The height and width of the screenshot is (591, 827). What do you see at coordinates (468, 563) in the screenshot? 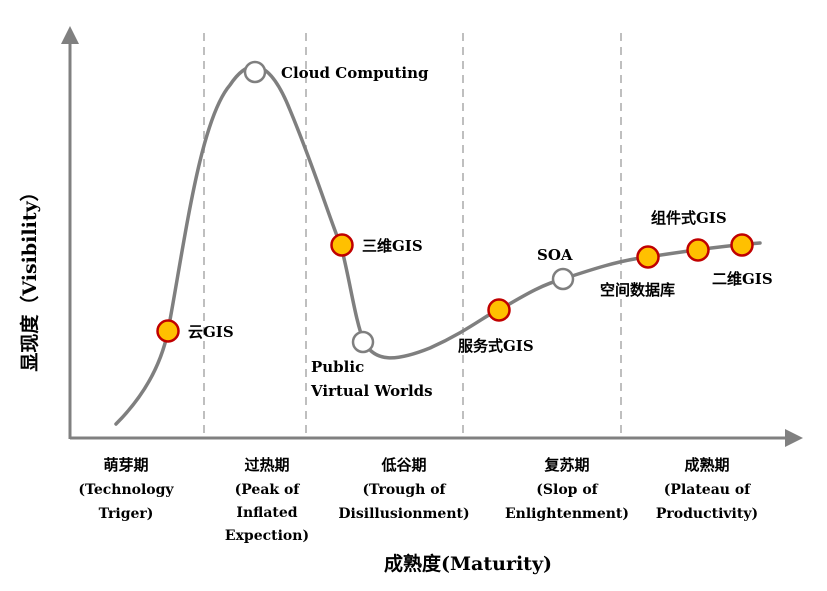
I see `x-axis-title: 成熟度(Maturity)` at bounding box center [468, 563].